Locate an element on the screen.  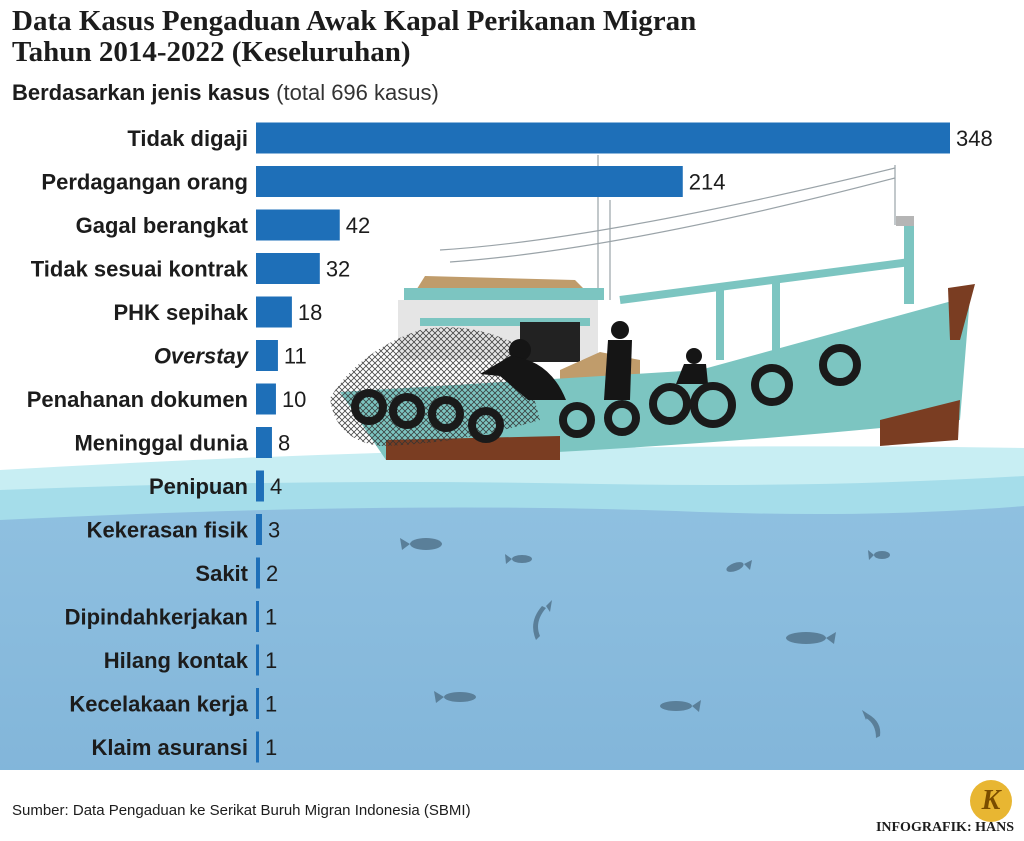
category-label-10: Sakit is located at coordinates (221, 573).